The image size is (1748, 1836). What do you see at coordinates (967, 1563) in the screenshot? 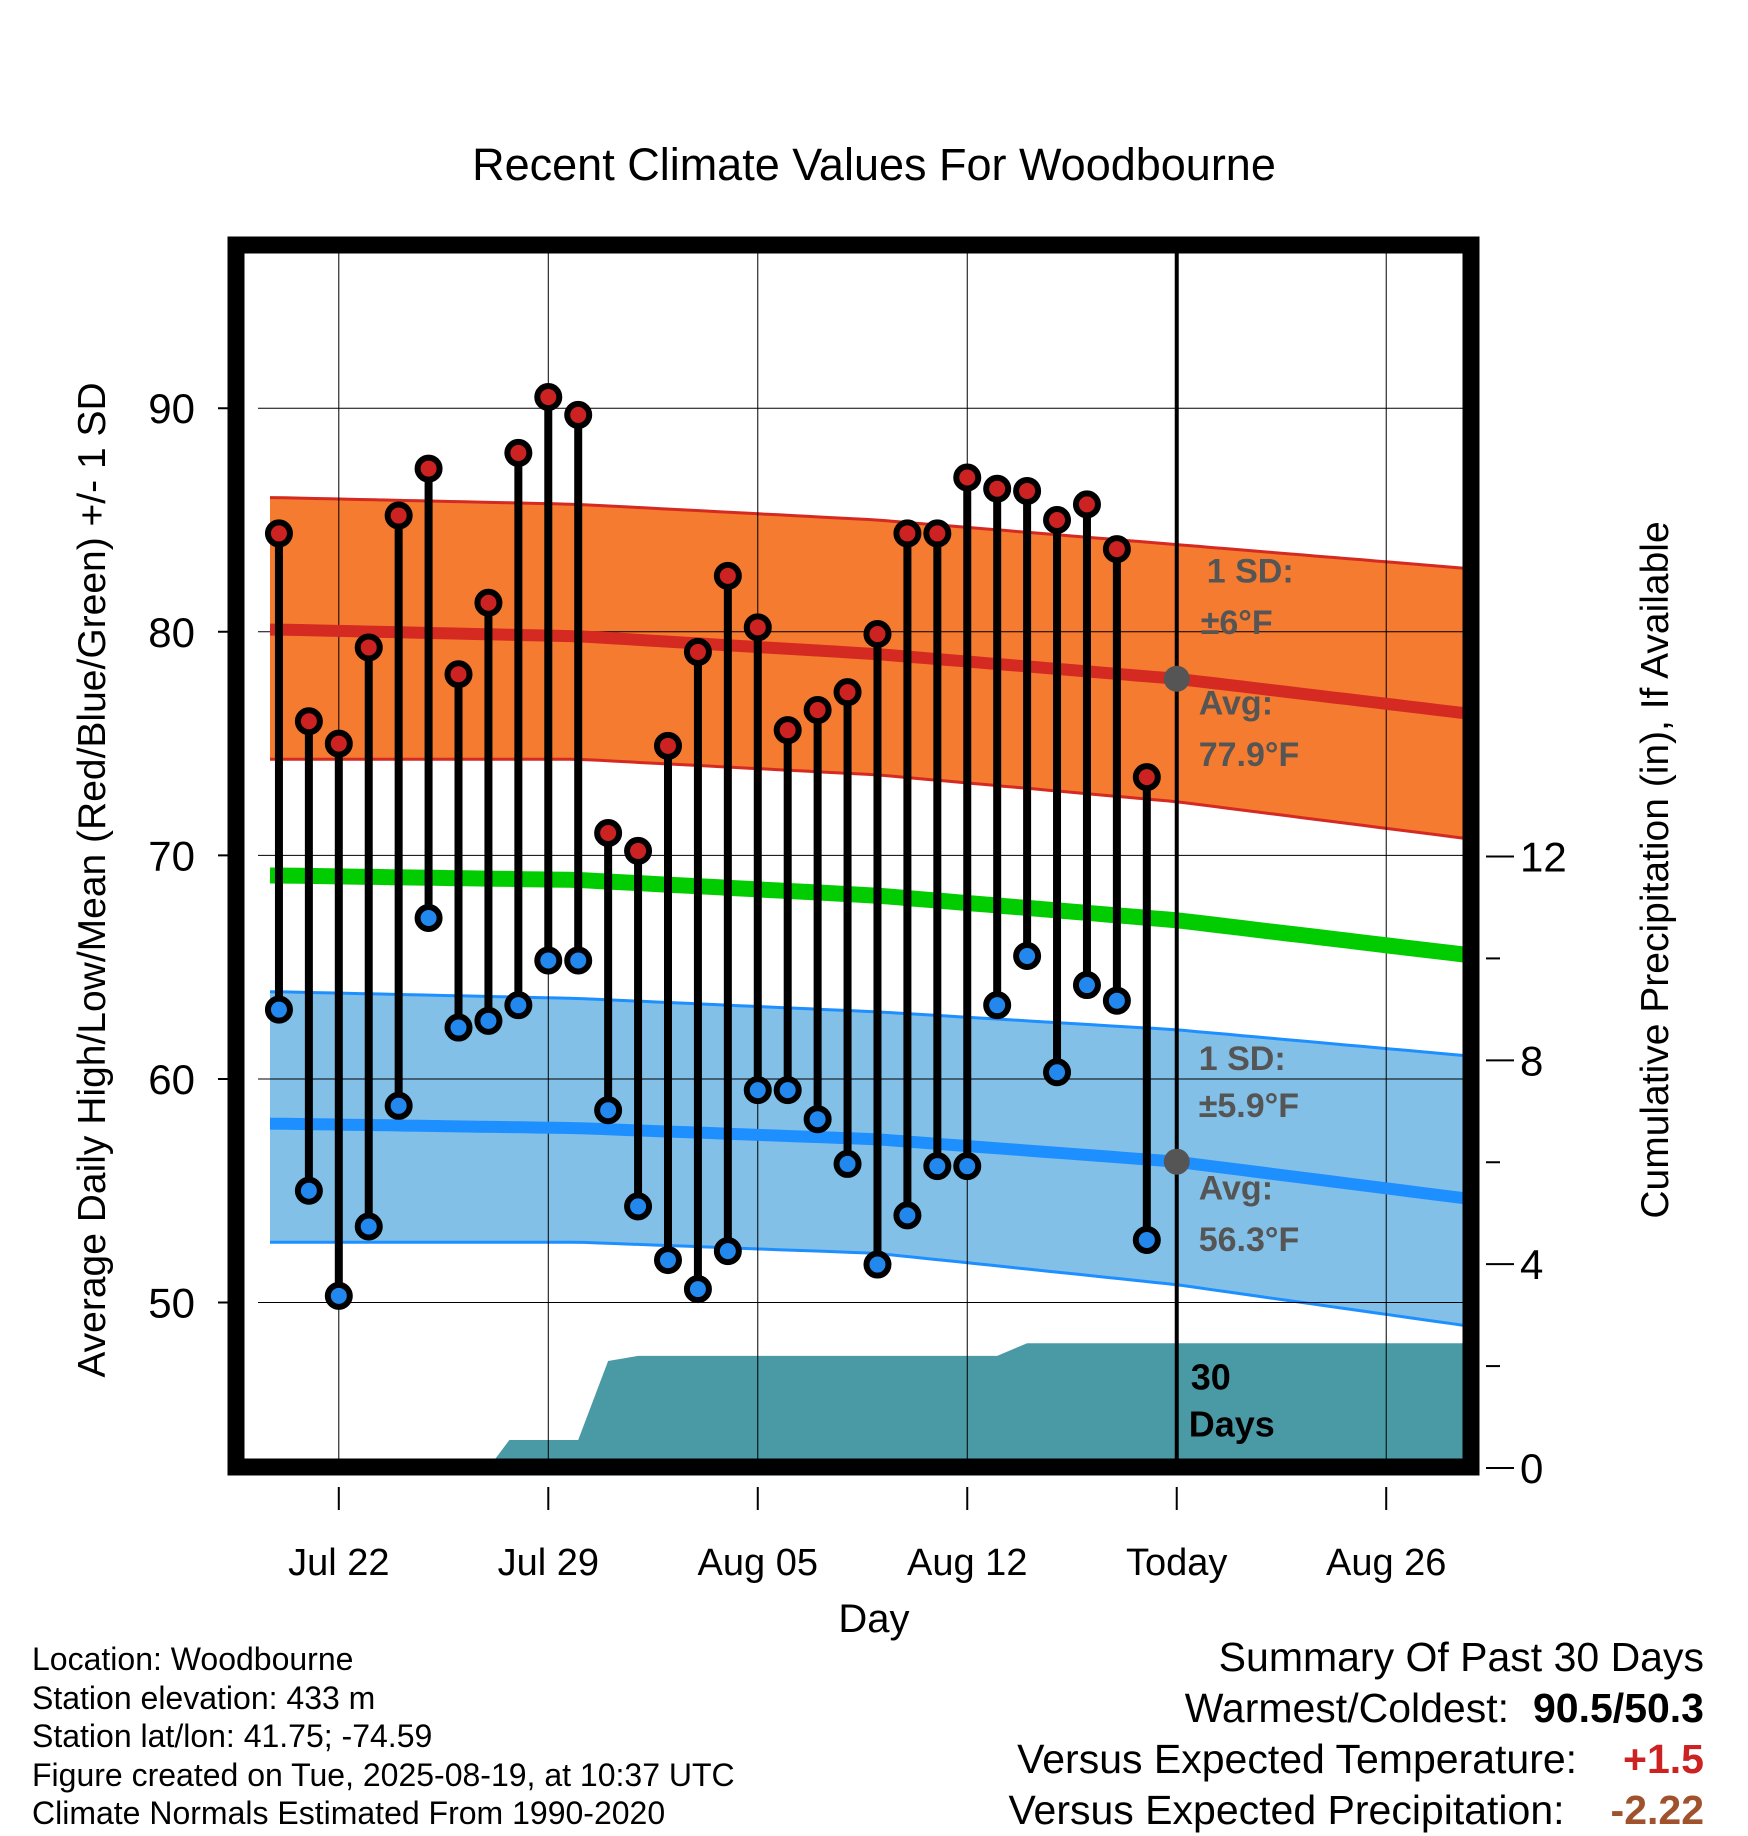
I see `x-tick-label: Aug 12` at bounding box center [967, 1563].